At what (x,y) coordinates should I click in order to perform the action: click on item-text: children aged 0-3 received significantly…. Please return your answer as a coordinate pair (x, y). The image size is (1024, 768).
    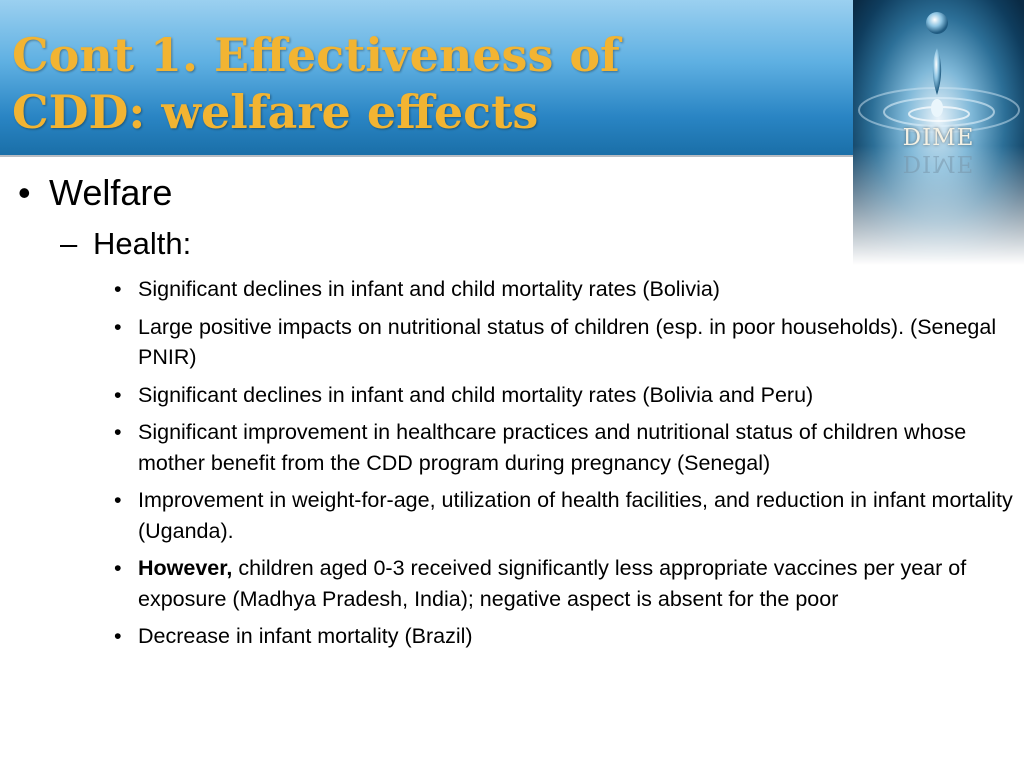
    Looking at the image, I should click on (552, 583).